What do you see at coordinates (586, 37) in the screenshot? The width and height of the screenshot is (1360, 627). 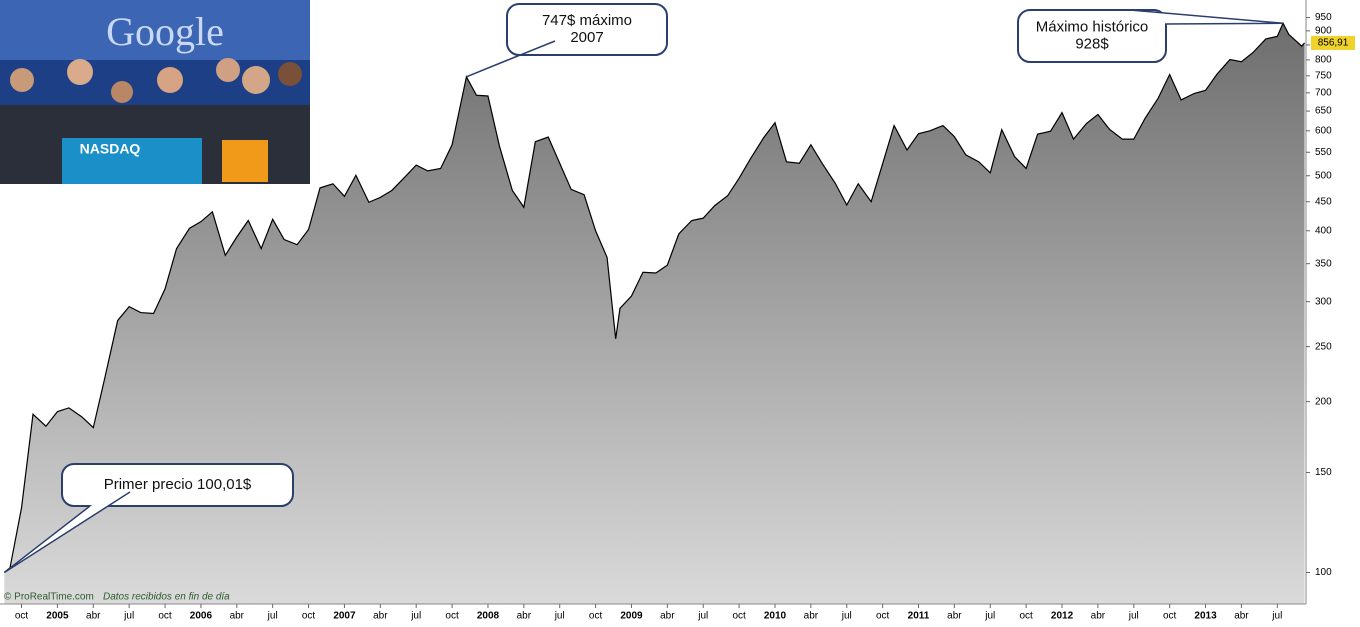 I see `callout-text: 2007` at bounding box center [586, 37].